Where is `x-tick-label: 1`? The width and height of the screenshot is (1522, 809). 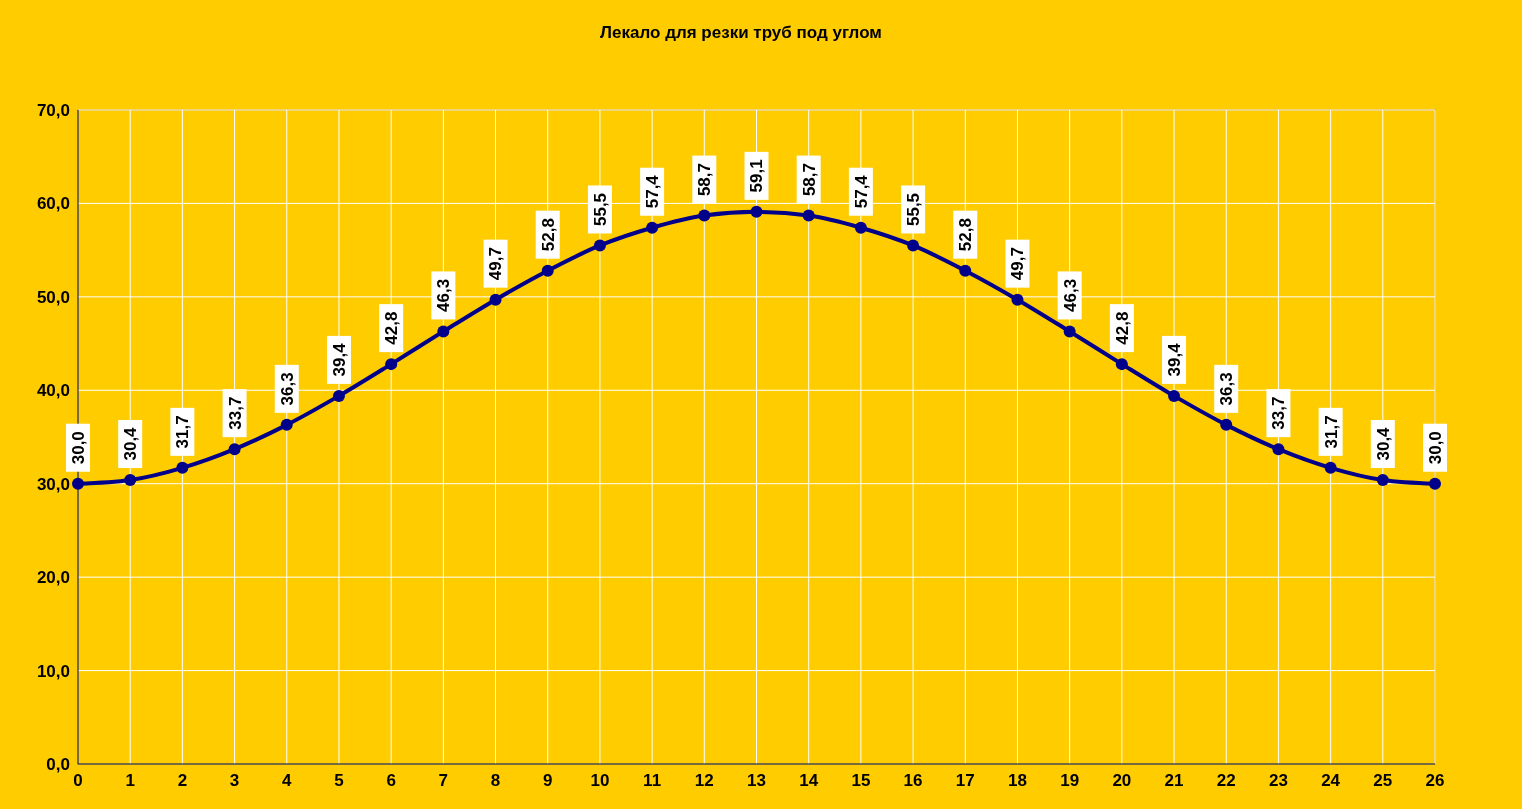 x-tick-label: 1 is located at coordinates (130, 780).